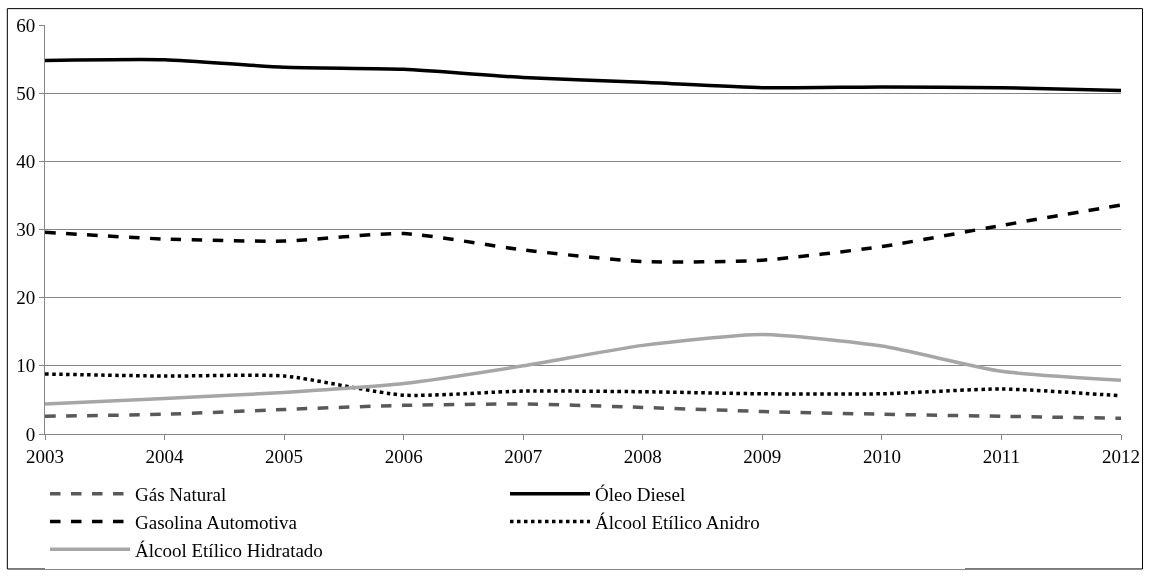  I want to click on y-tick-label: 10, so click(26, 366).